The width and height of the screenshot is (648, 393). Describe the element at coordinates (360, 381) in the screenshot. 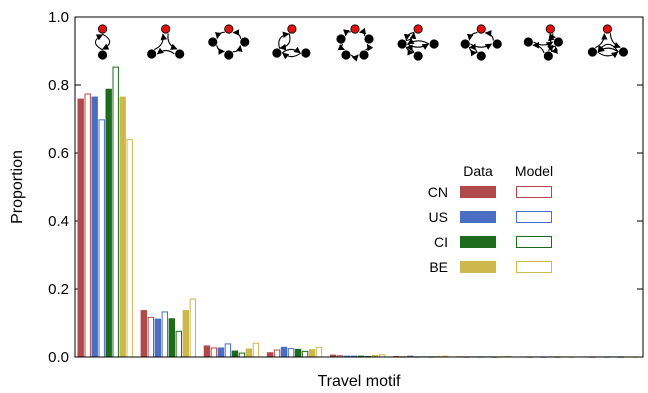

I see `x-axis-title: Travel motif` at that location.